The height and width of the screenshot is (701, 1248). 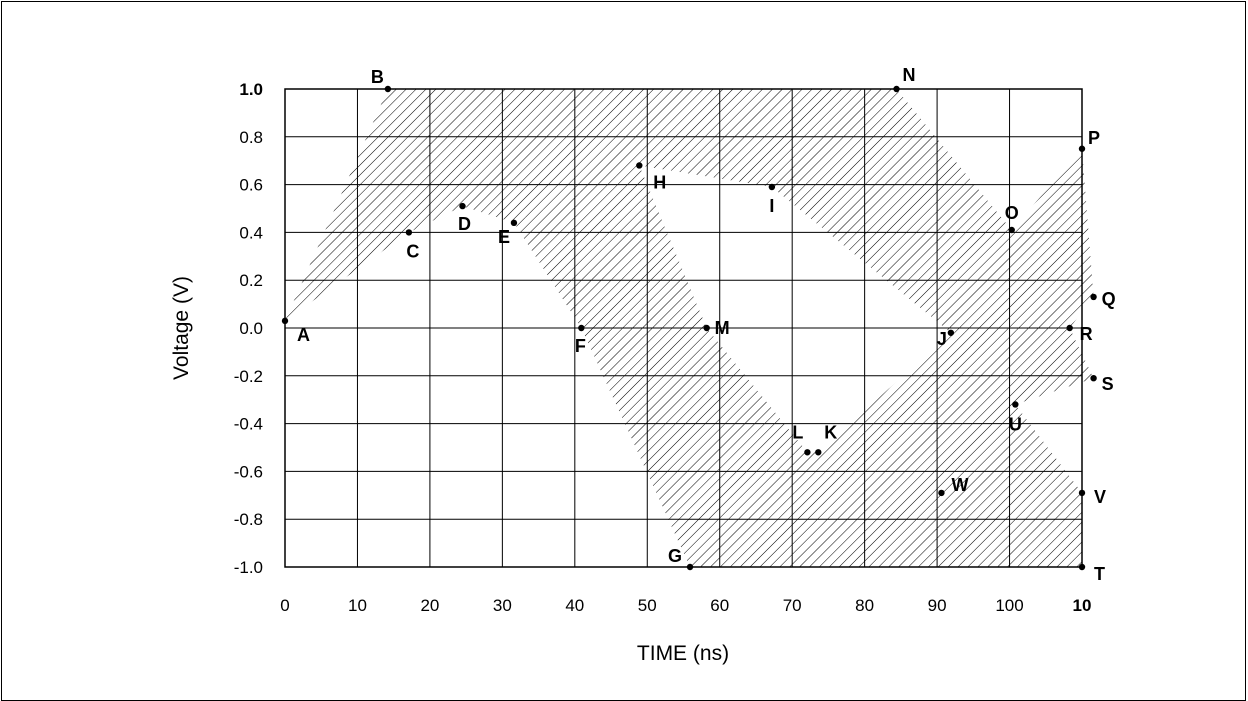 What do you see at coordinates (830, 432) in the screenshot?
I see `point-label-k: K` at bounding box center [830, 432].